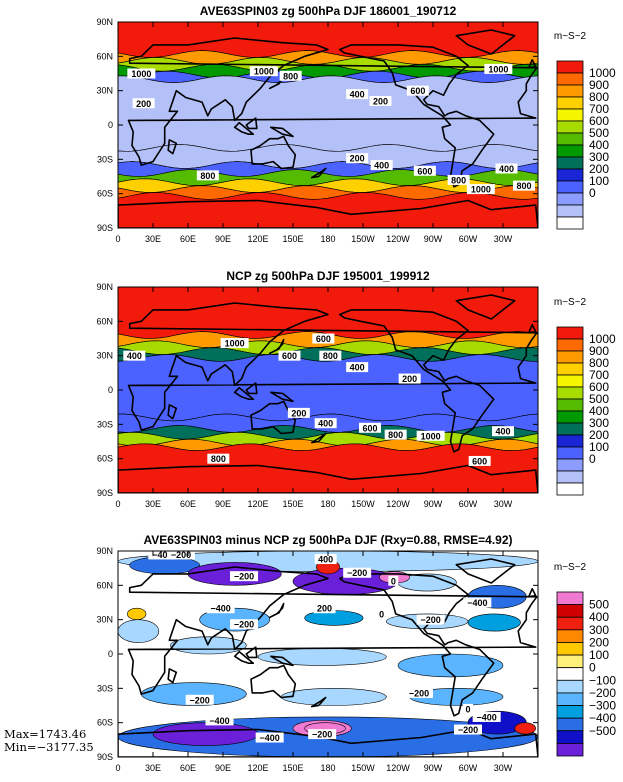 The width and height of the screenshot is (623, 782). Describe the element at coordinates (503, 768) in the screenshot. I see `x-tick-label: 30W` at that location.